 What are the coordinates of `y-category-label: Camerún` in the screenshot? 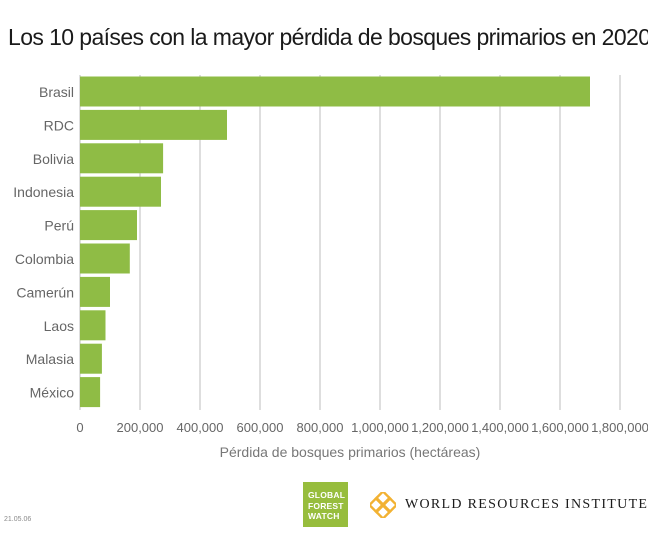 It's located at (45, 292).